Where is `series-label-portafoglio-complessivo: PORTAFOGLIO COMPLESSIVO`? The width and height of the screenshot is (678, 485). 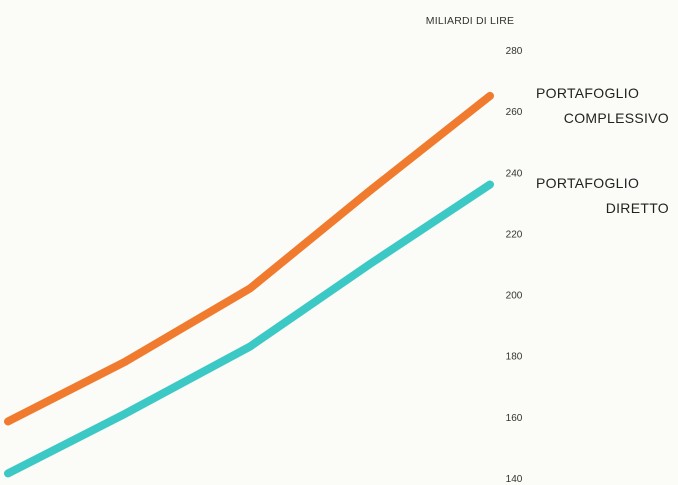 series-label-portafoglio-complessivo: PORTAFOGLIO COMPLESSIVO is located at coordinates (602, 105).